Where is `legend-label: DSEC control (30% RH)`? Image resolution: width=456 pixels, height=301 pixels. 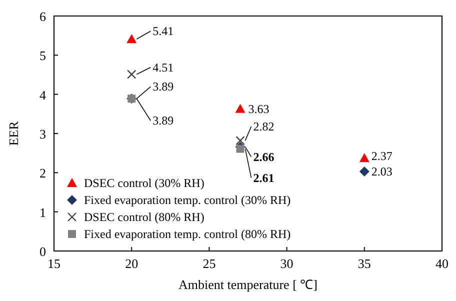 legend-label: DSEC control (30% RH) is located at coordinates (144, 183).